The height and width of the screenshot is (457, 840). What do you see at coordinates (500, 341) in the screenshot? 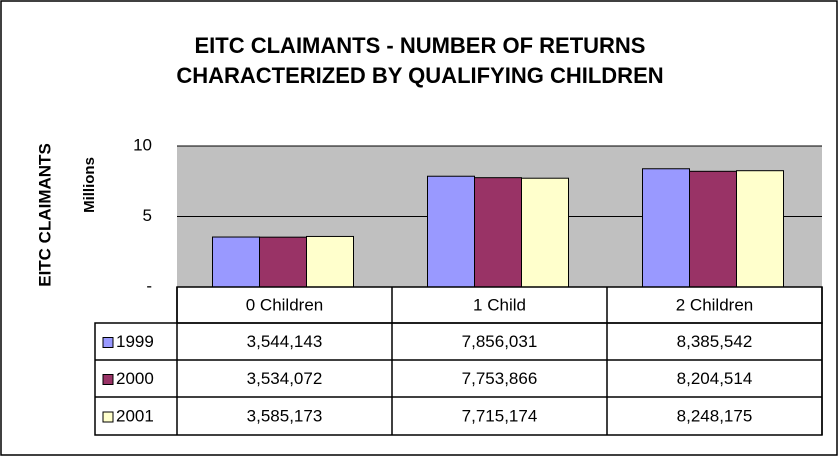
I see `table-value: 7,856,031` at bounding box center [500, 341].